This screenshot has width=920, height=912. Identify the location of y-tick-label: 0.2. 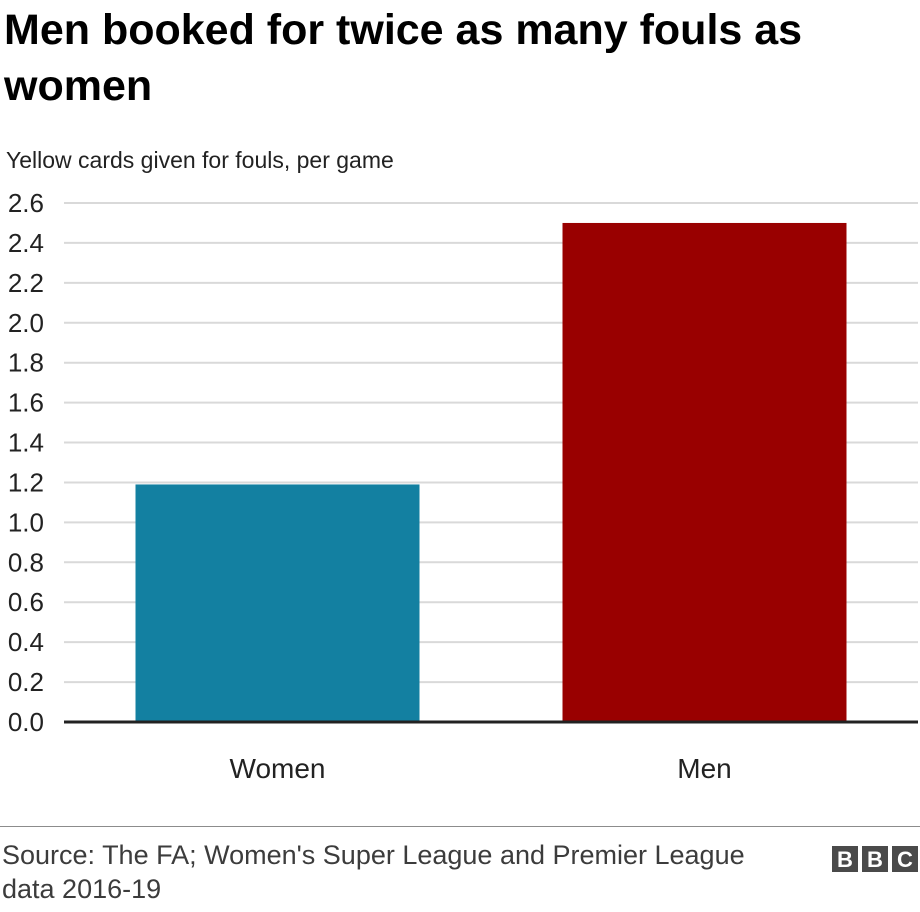
(26, 682).